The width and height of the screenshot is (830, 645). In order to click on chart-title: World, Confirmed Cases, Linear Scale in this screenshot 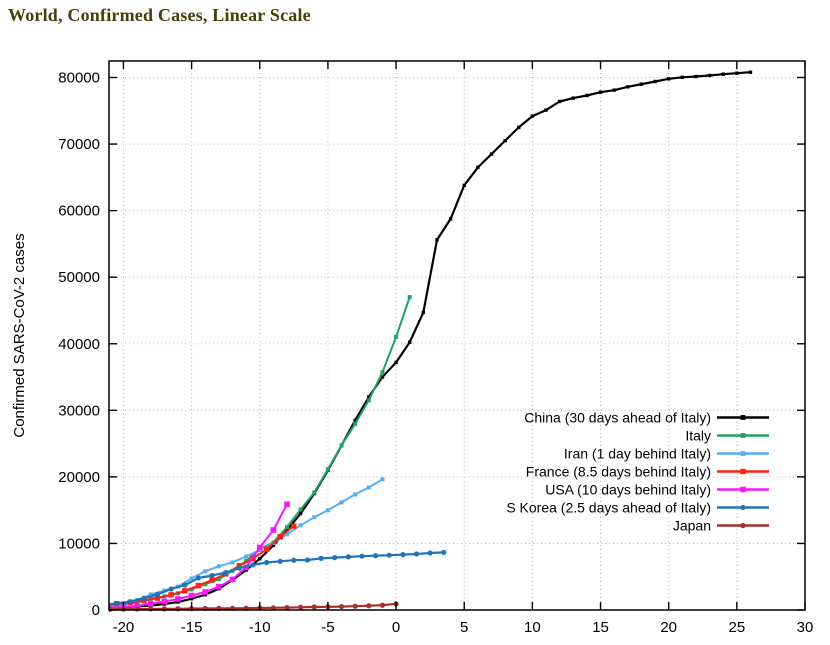, I will do `click(159, 15)`.